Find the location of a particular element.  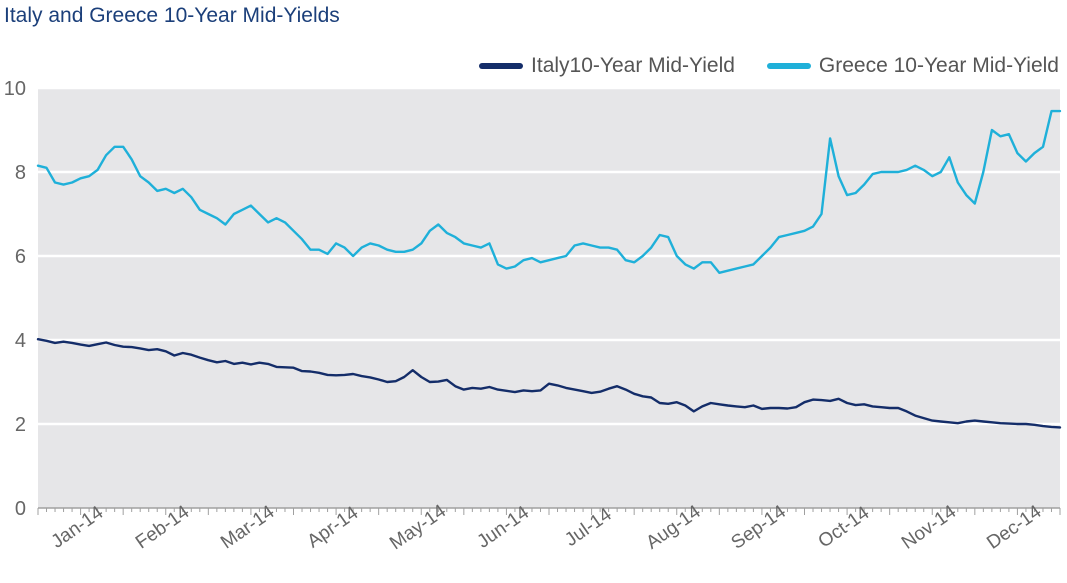

x-tick-label-11: Dec-14 is located at coordinates (1014, 527).